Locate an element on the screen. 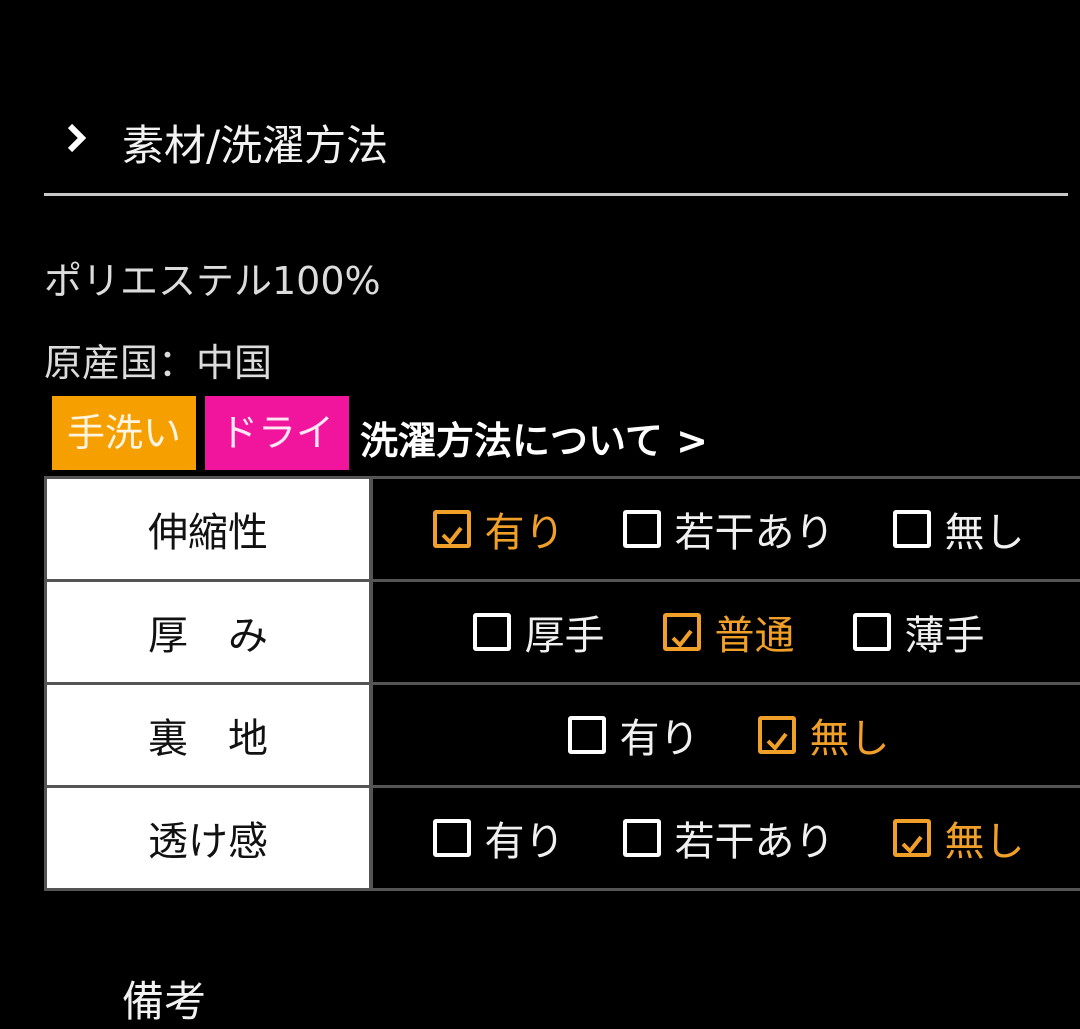 This screenshot has height=1029, width=1080. origin: 原産国：中国 is located at coordinates (158, 363).